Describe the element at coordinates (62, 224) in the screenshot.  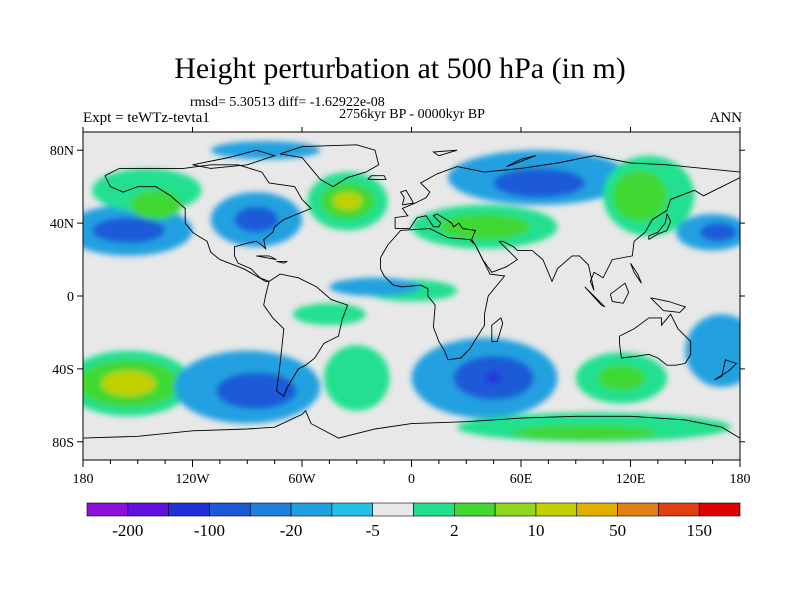
I see `lat-tick-label: 40N` at that location.